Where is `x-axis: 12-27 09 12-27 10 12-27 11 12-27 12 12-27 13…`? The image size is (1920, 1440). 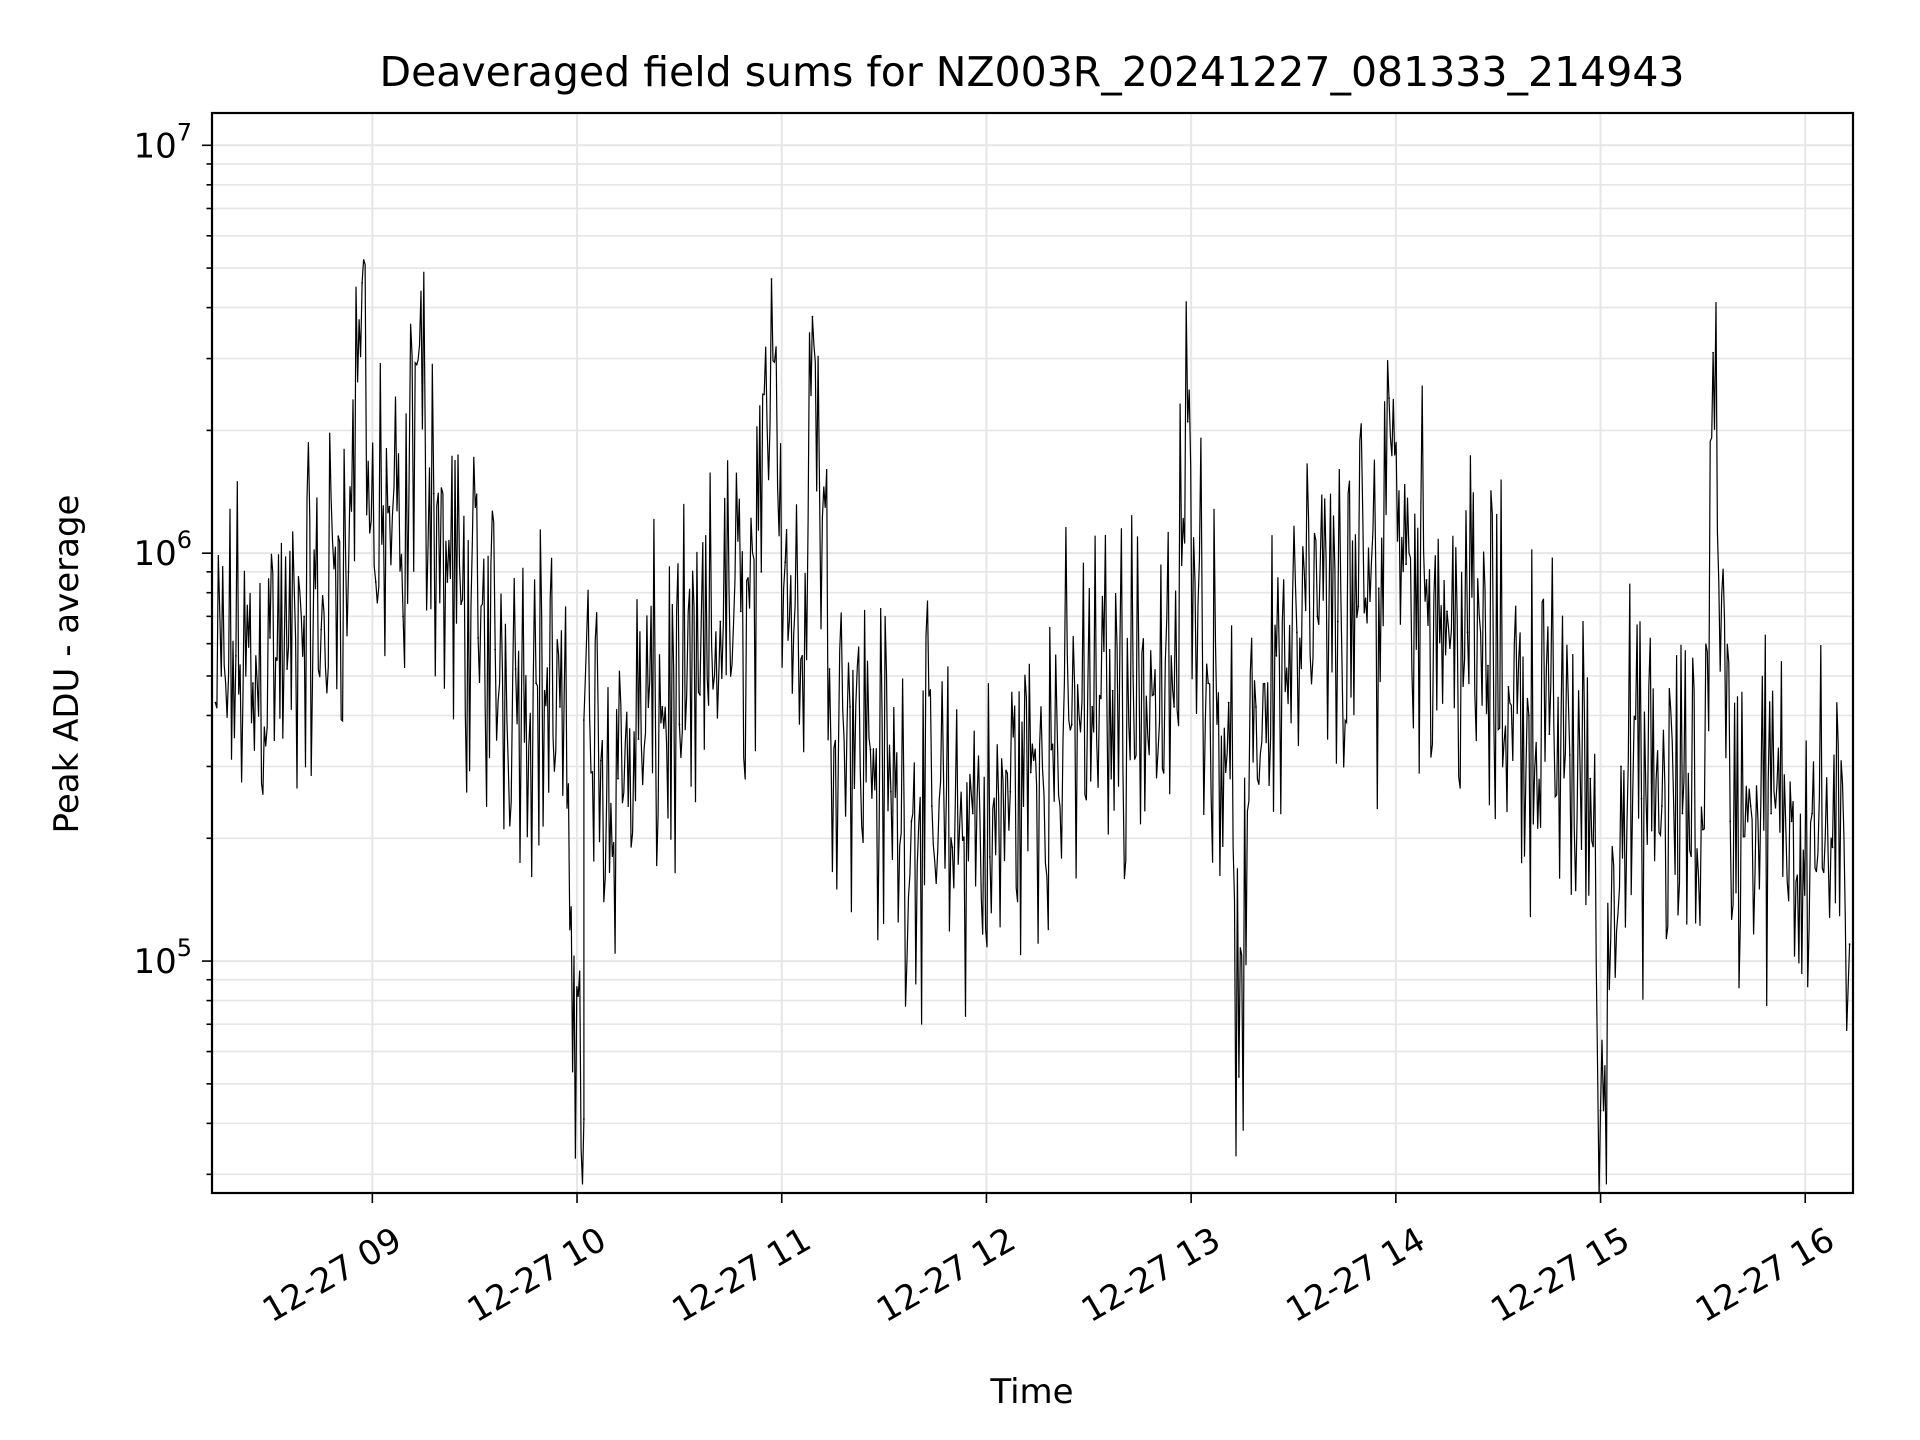 x-axis: 12-27 09 12-27 10 12-27 11 12-27 12 12-27 13… is located at coordinates (1048, 1262).